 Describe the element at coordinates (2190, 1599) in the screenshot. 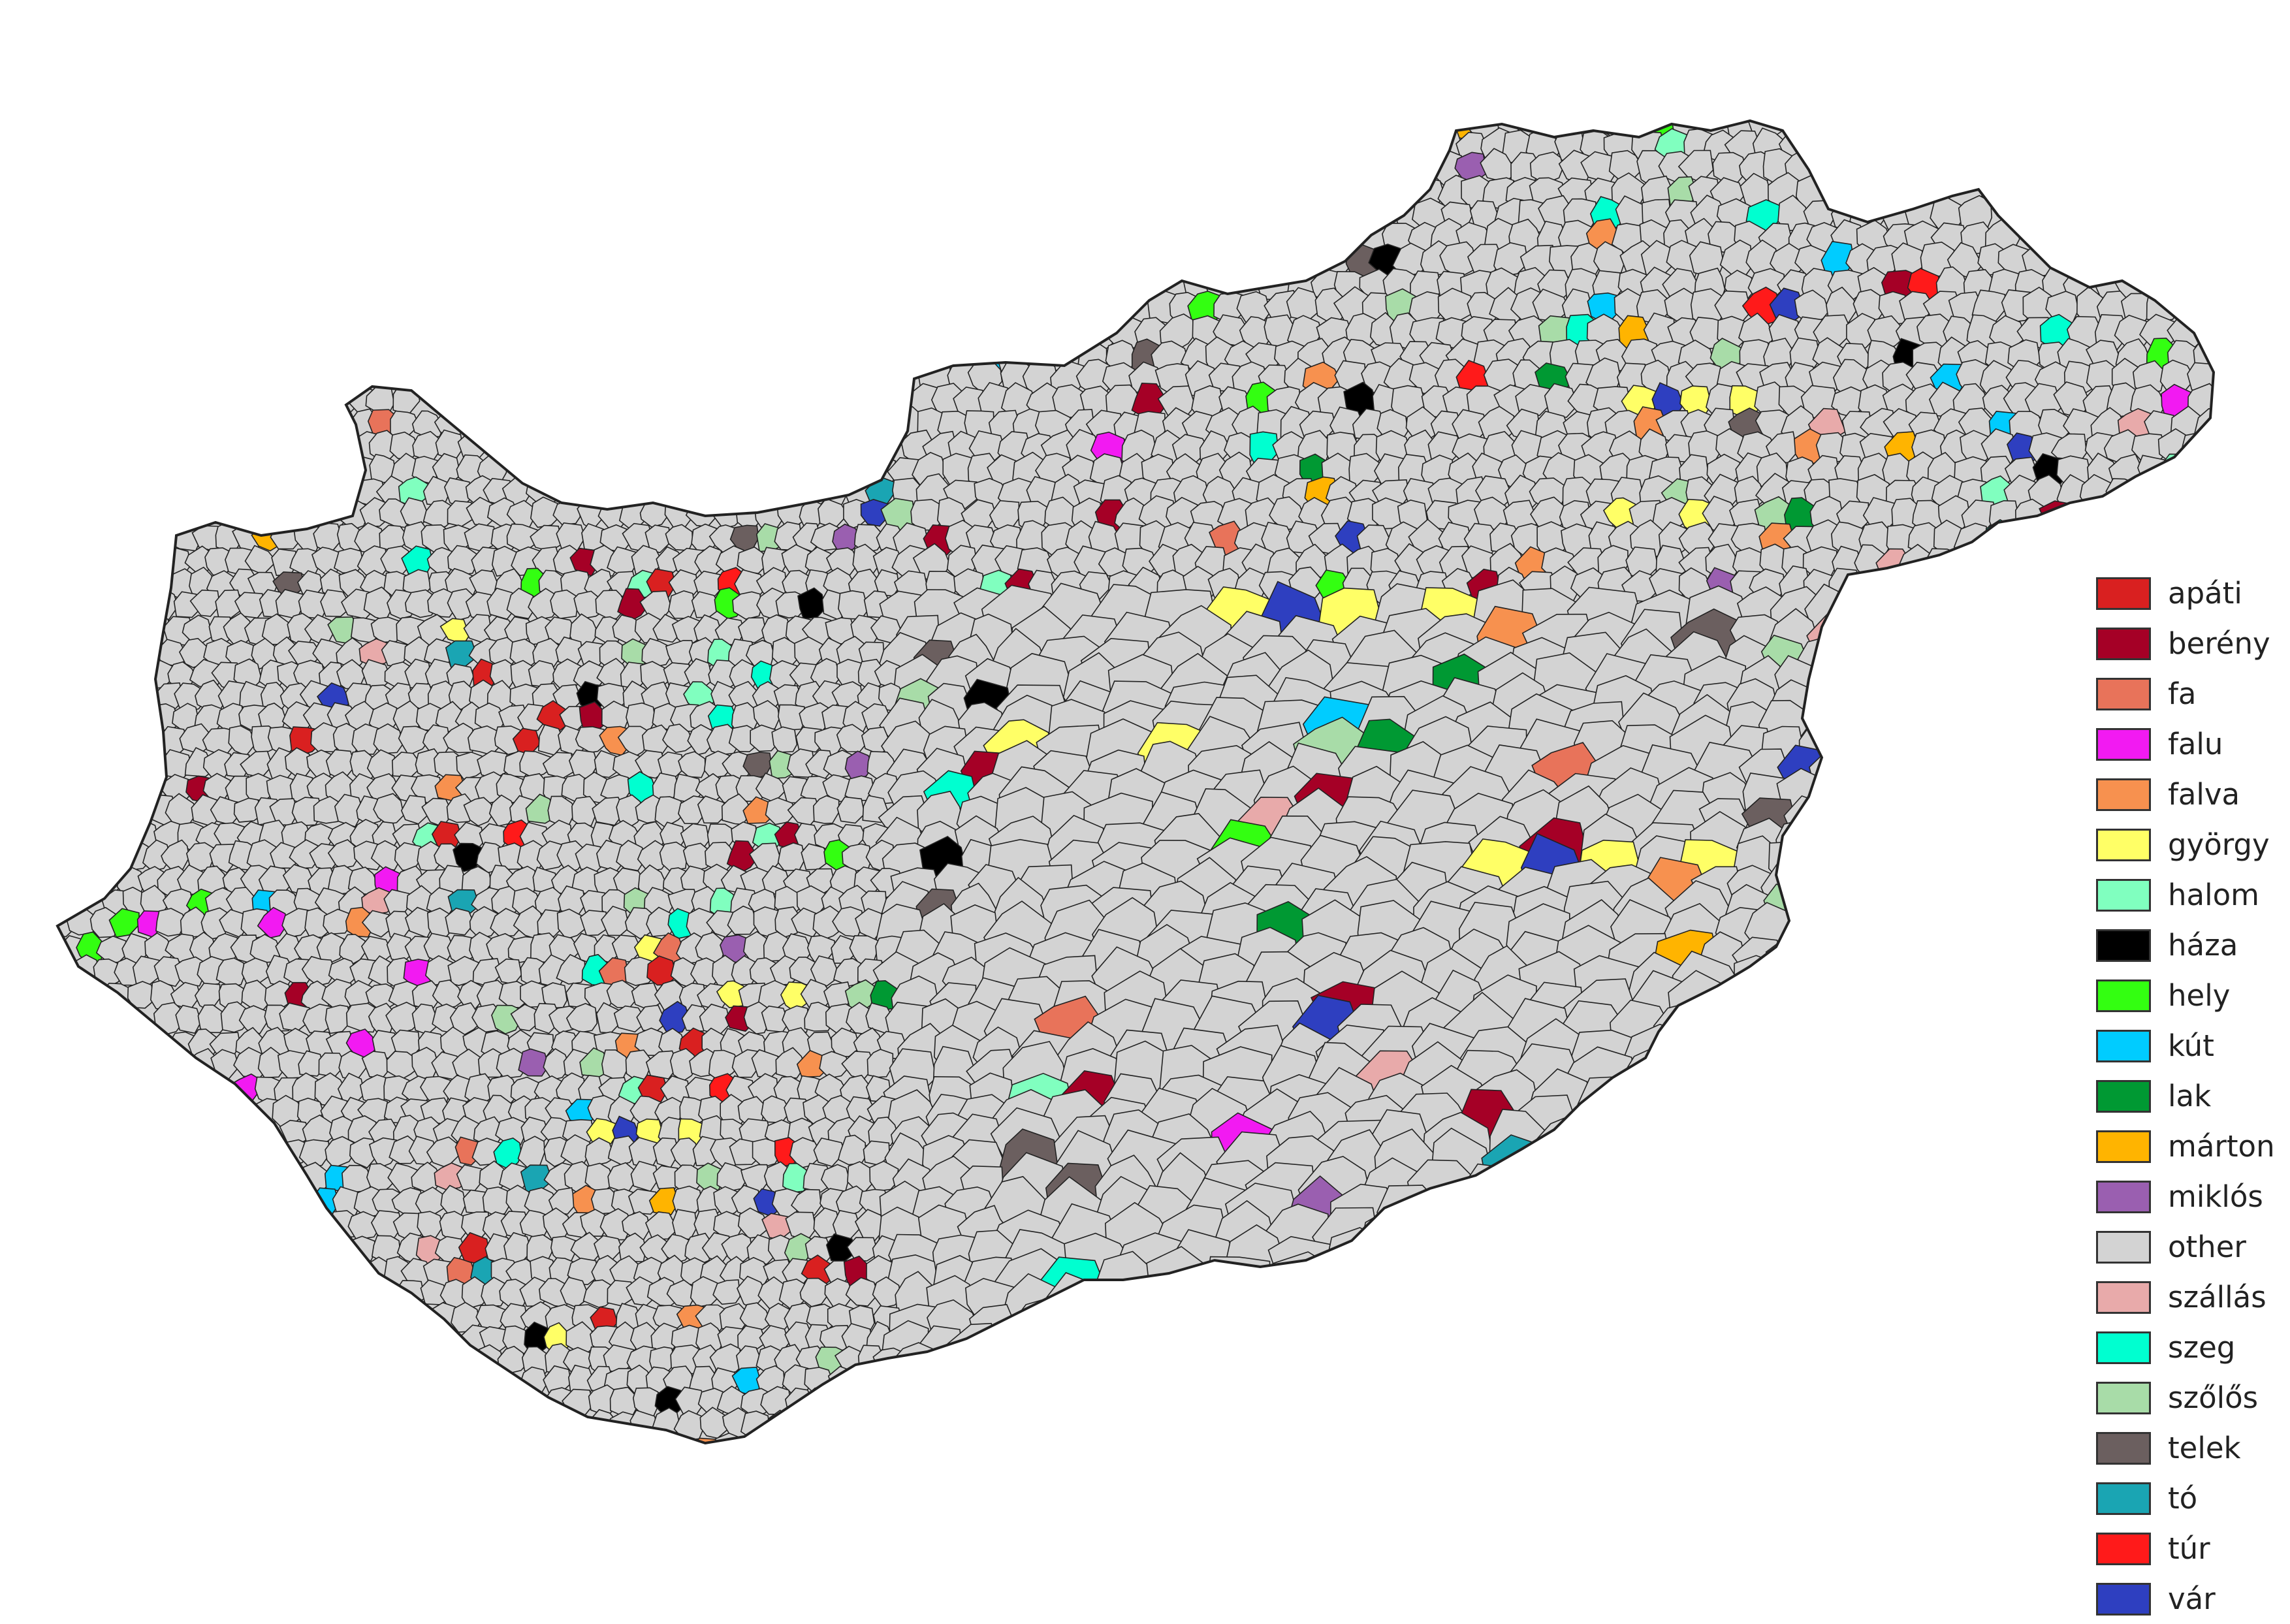

I see `legend-item: vár` at that location.